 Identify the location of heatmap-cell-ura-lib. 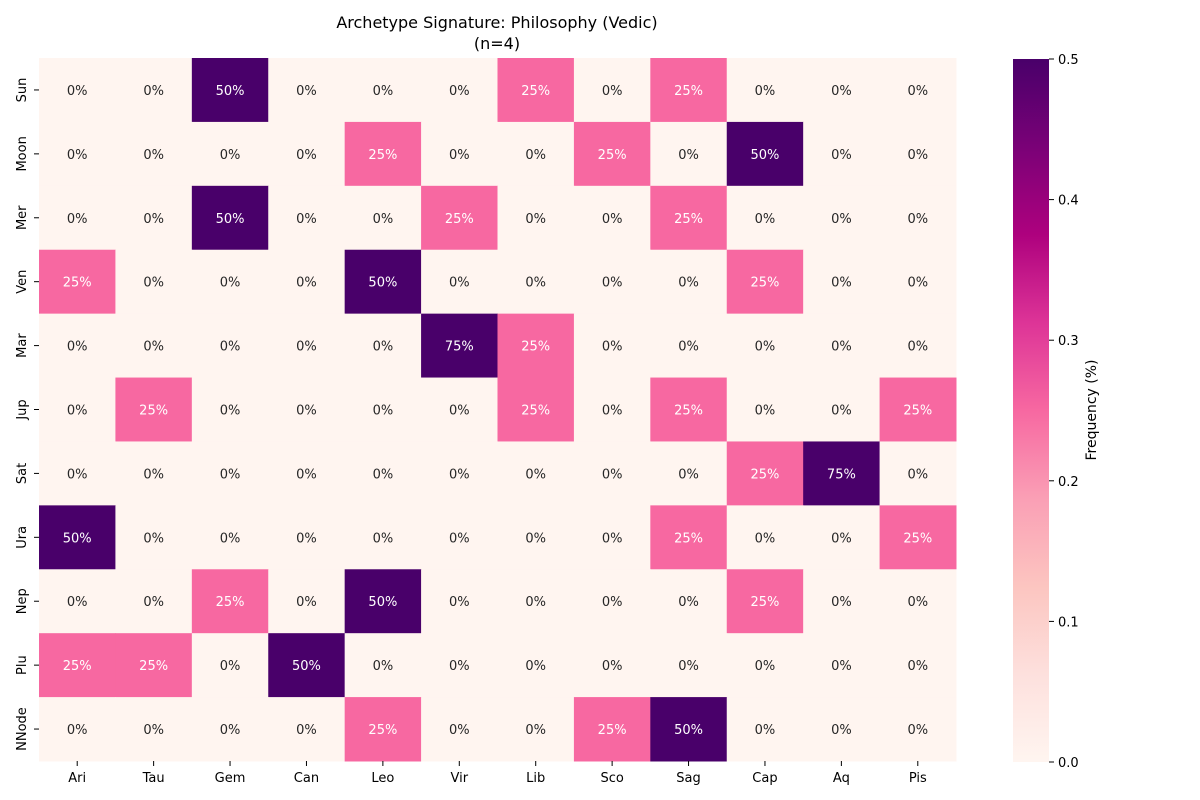
(536, 537).